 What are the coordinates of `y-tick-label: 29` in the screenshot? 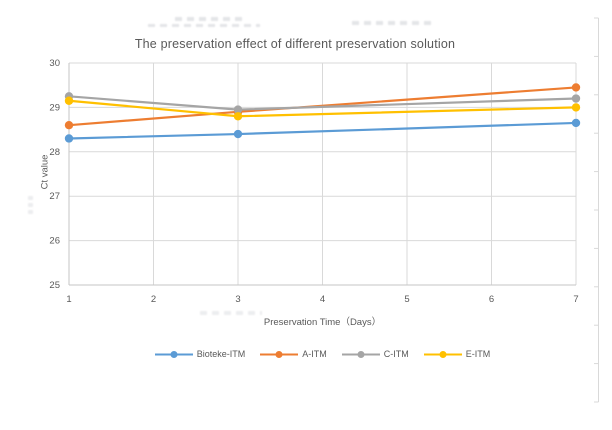 It's located at (54, 107).